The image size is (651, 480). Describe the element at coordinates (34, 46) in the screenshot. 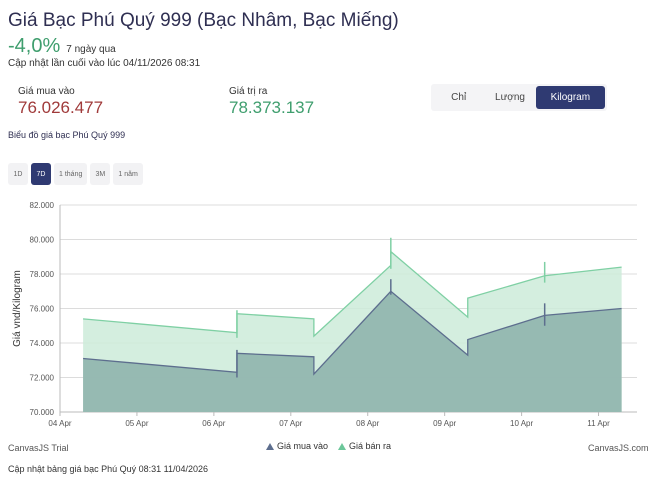

I see `price-change: -4,0%` at that location.